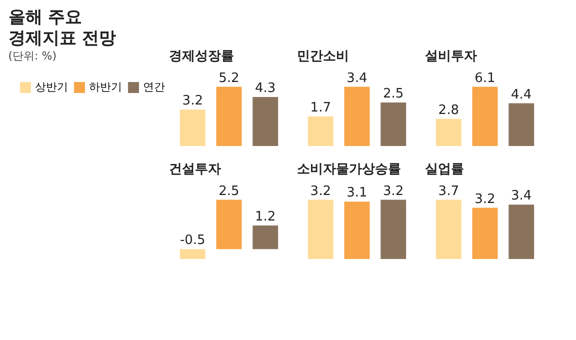 The image size is (576, 340). Describe the element at coordinates (105, 87) in the screenshot. I see `legend-label: 하반기` at that location.